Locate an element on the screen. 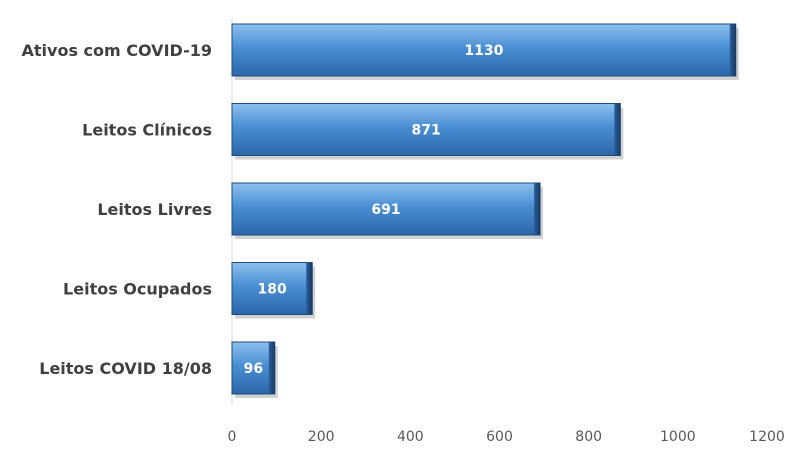 The width and height of the screenshot is (799, 450). x-tick-label: 1000 is located at coordinates (678, 437).